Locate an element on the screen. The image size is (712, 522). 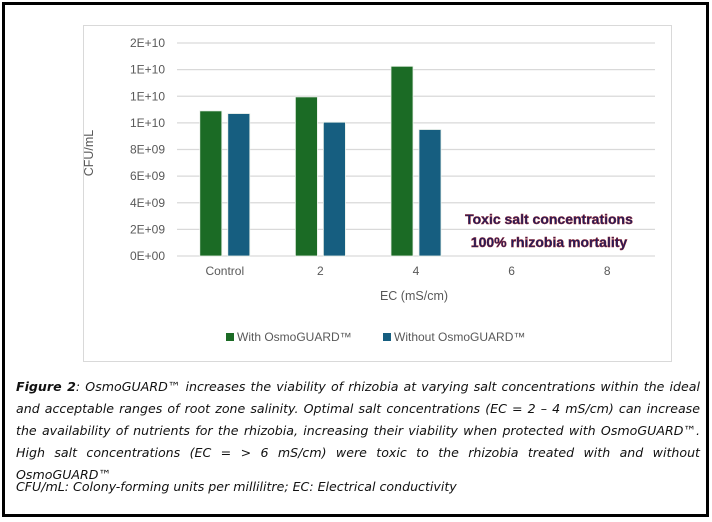
x-tick-label: Control is located at coordinates (224, 271).